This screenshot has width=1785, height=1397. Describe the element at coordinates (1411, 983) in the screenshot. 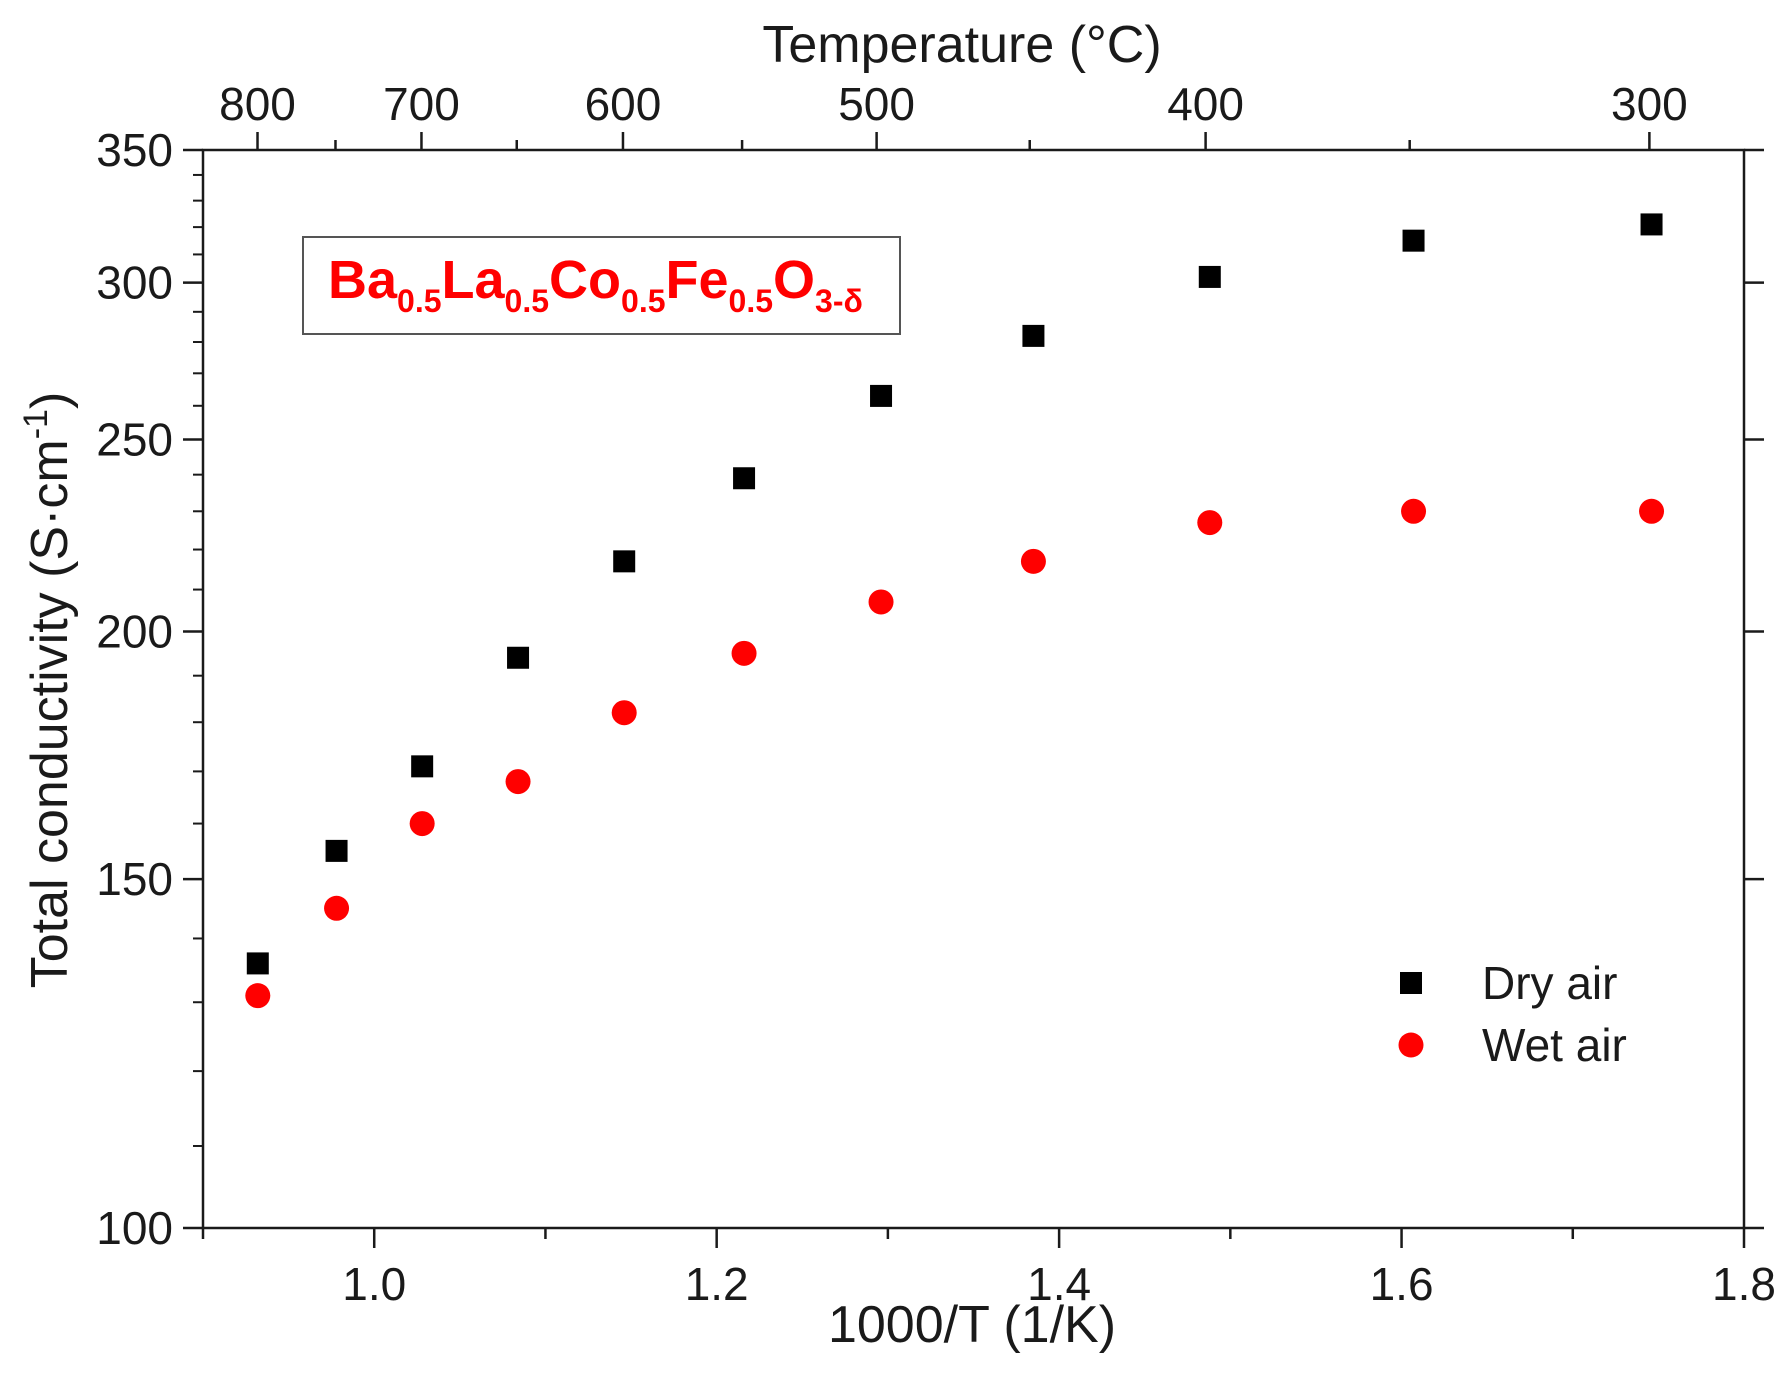

I see `legend-square-marker` at that location.